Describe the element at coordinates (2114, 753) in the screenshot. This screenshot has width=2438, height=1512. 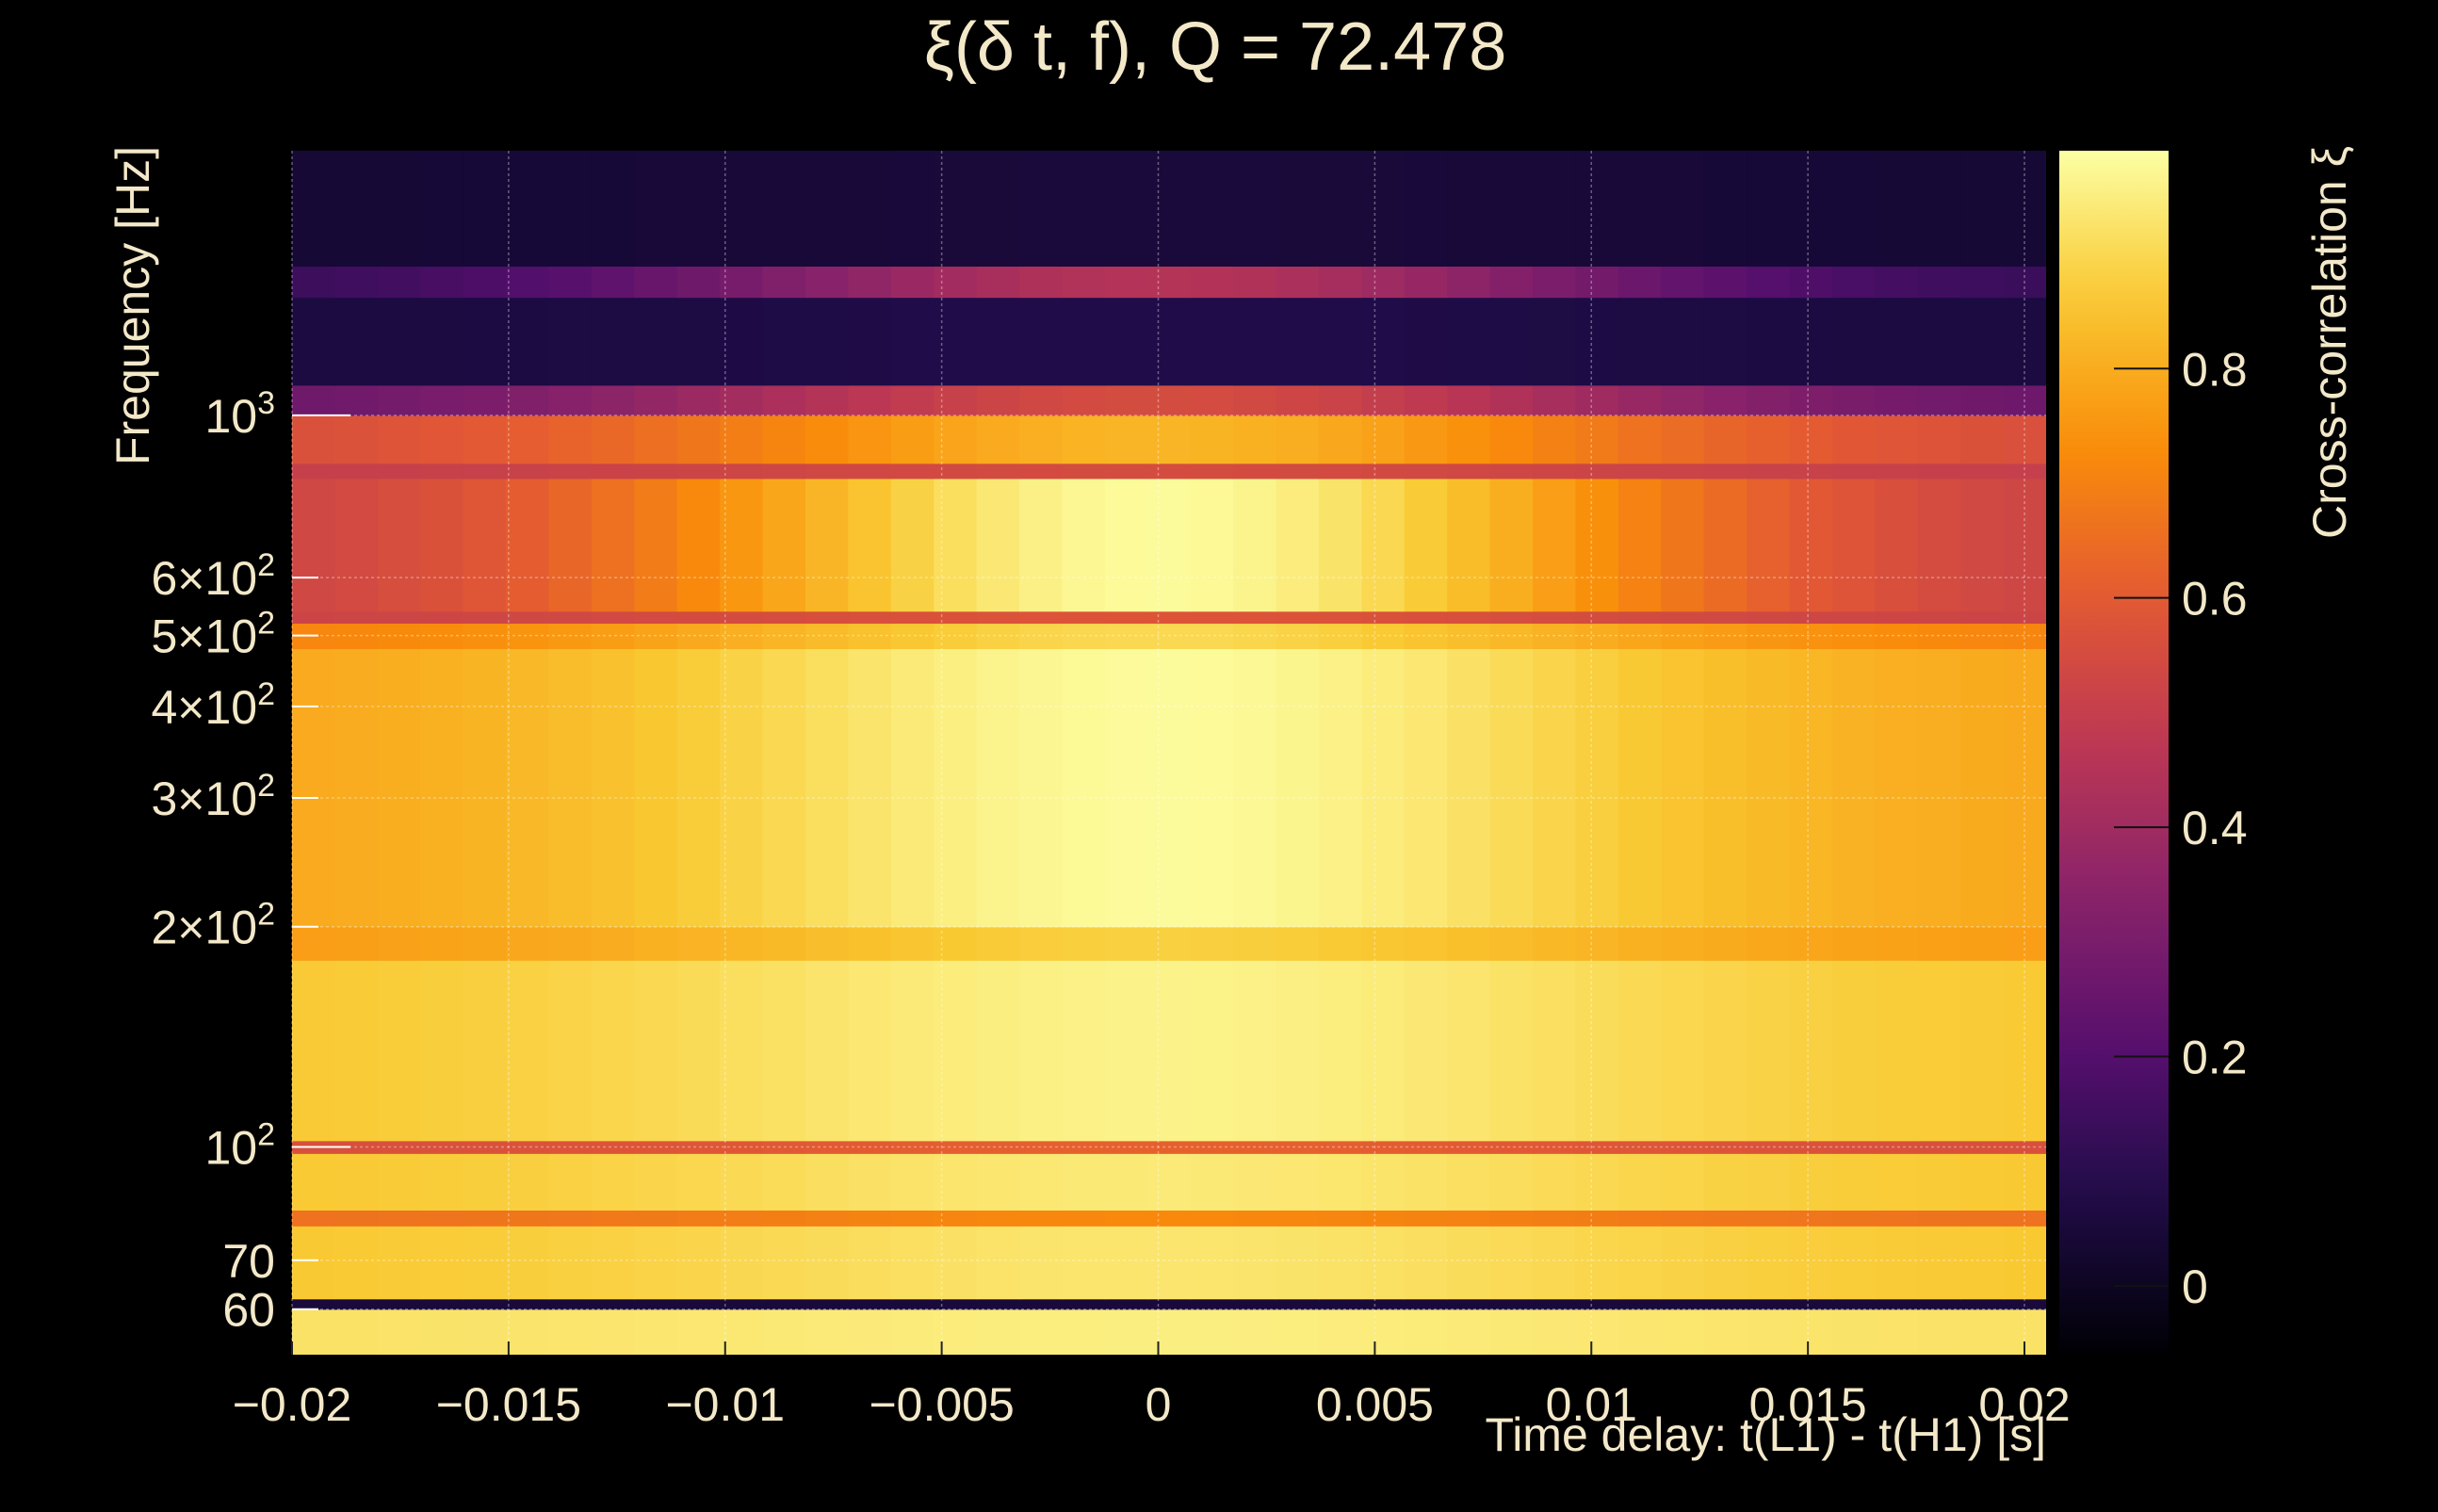
I see `colorbar` at that location.